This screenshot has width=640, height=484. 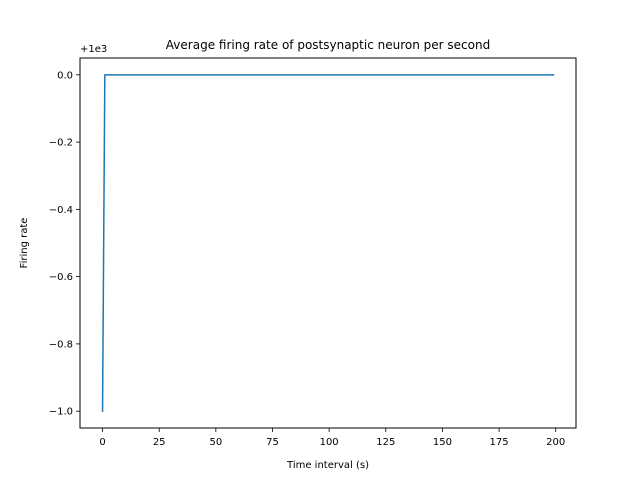 I want to click on x-tick-label: 25, so click(x=159, y=442).